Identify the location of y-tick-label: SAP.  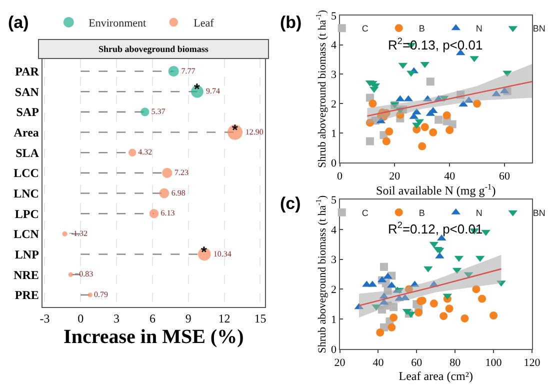
(27, 112).